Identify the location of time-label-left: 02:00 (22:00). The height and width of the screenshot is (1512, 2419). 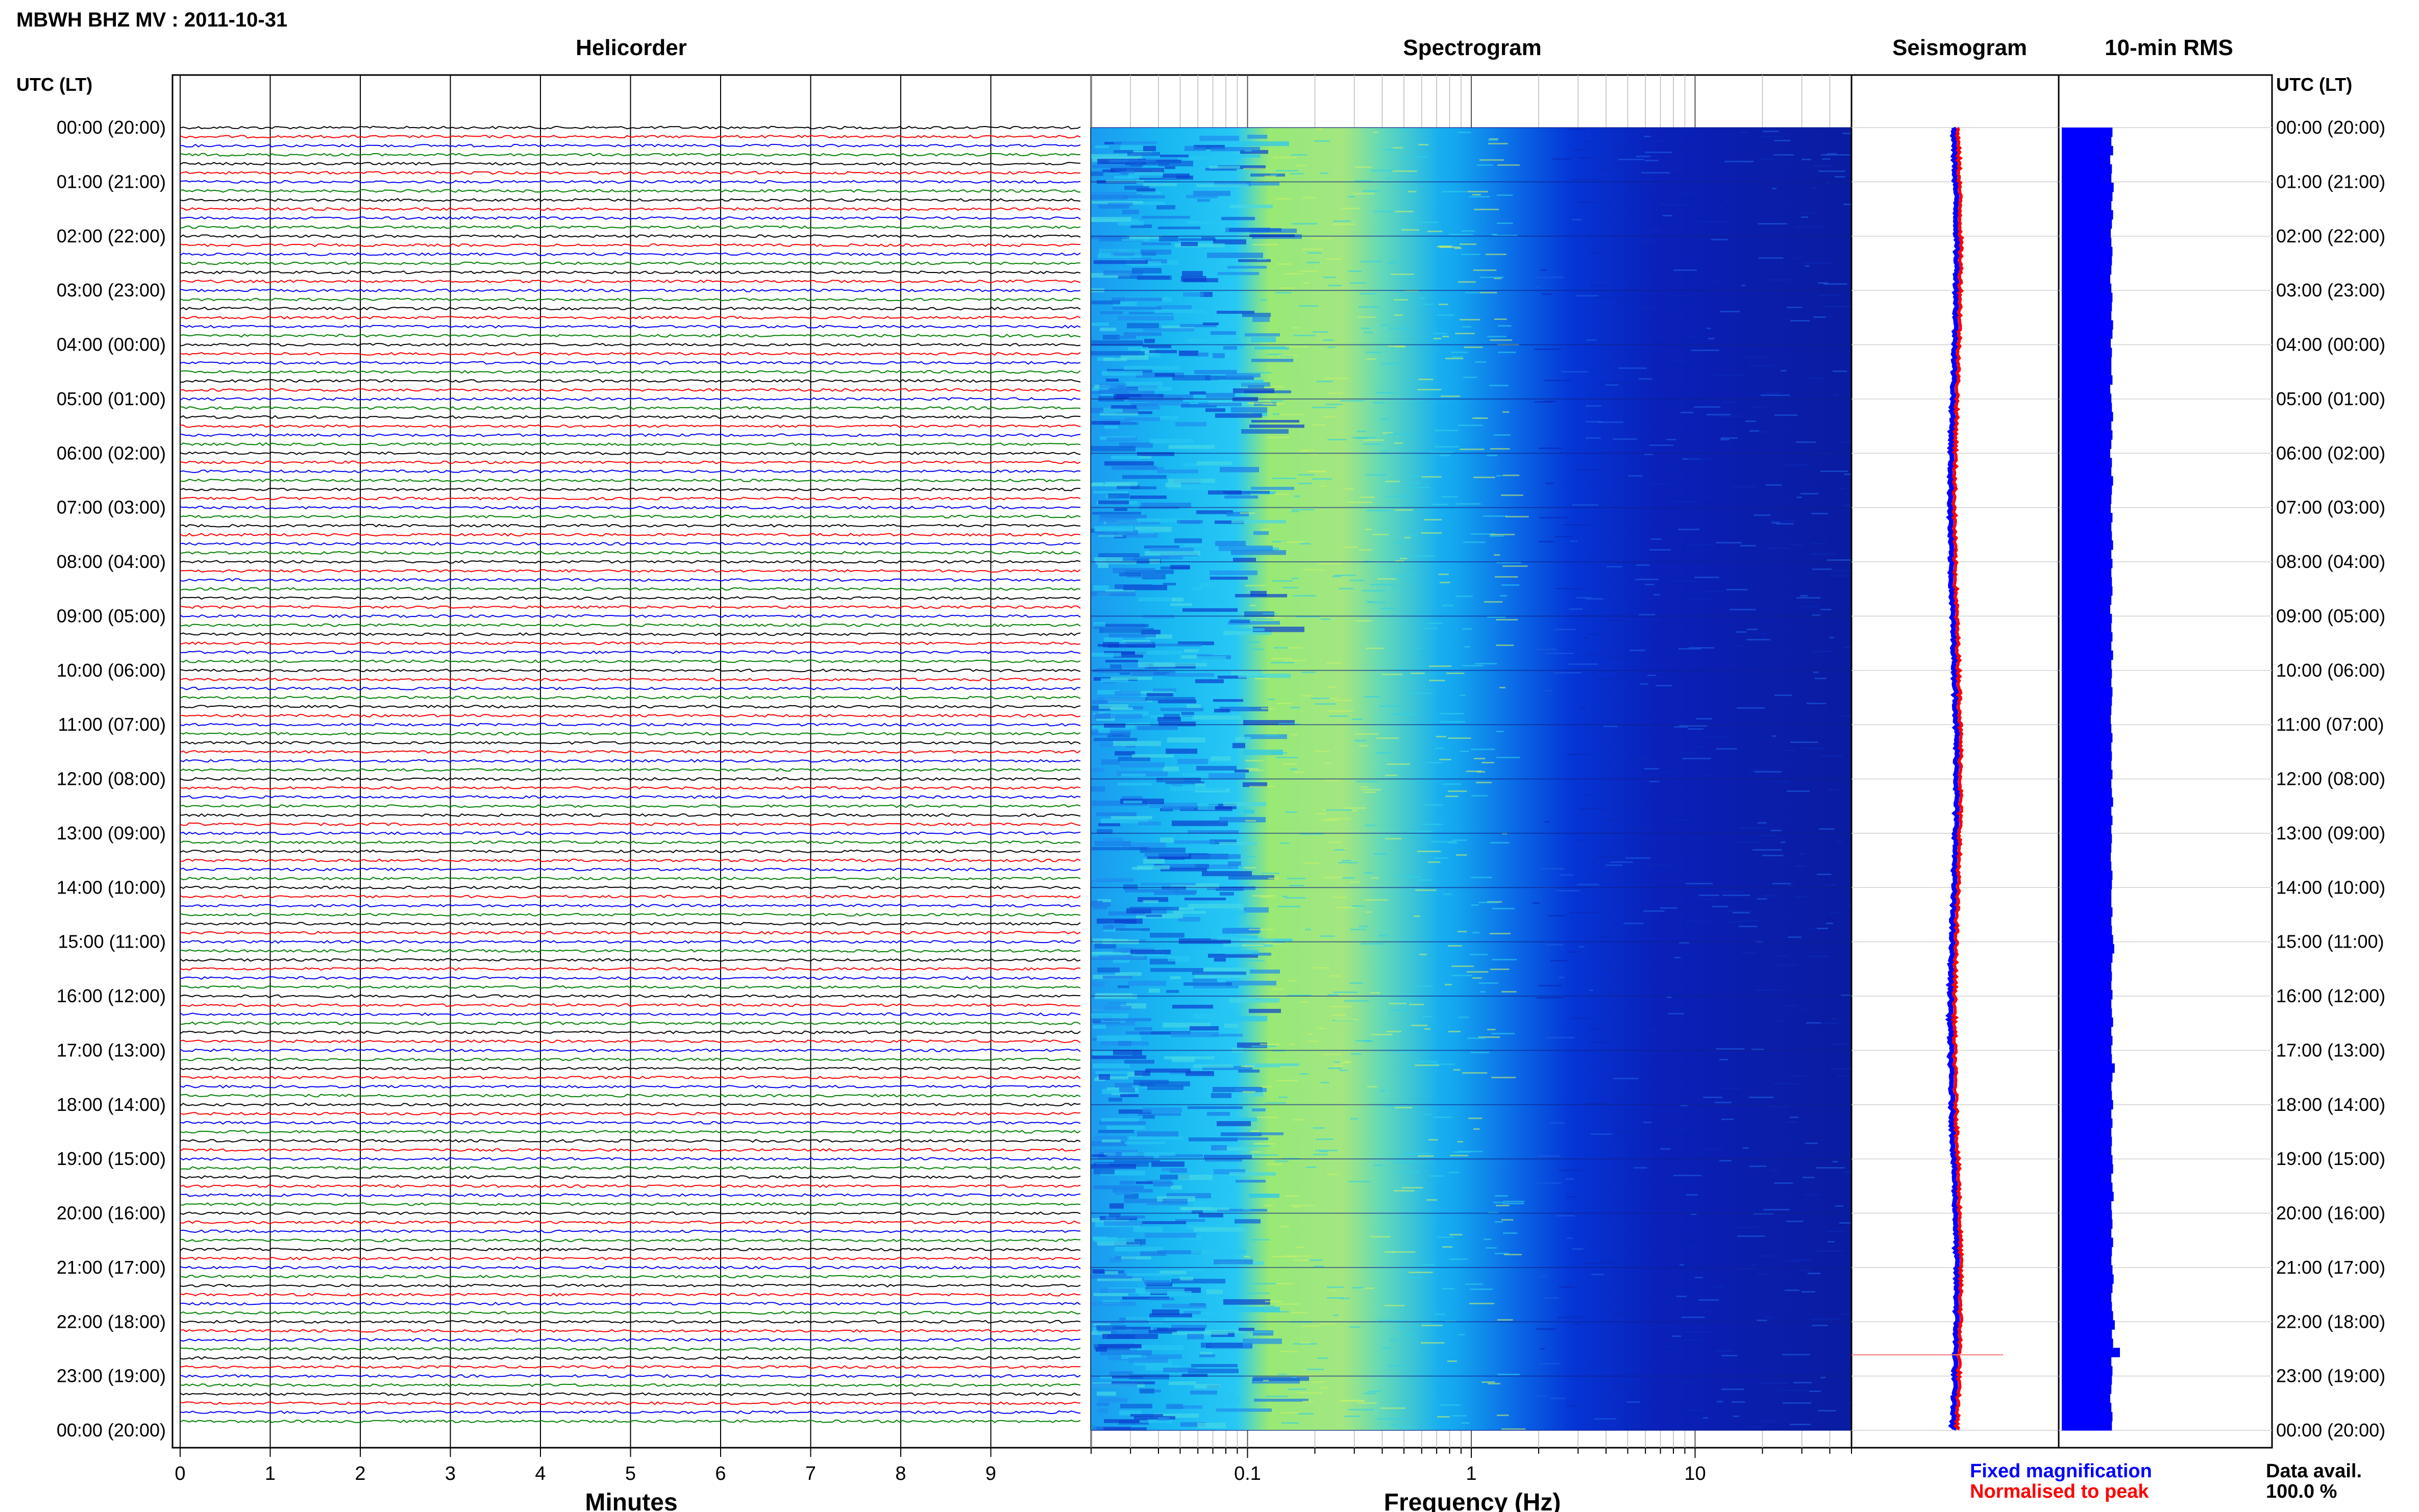
(111, 236).